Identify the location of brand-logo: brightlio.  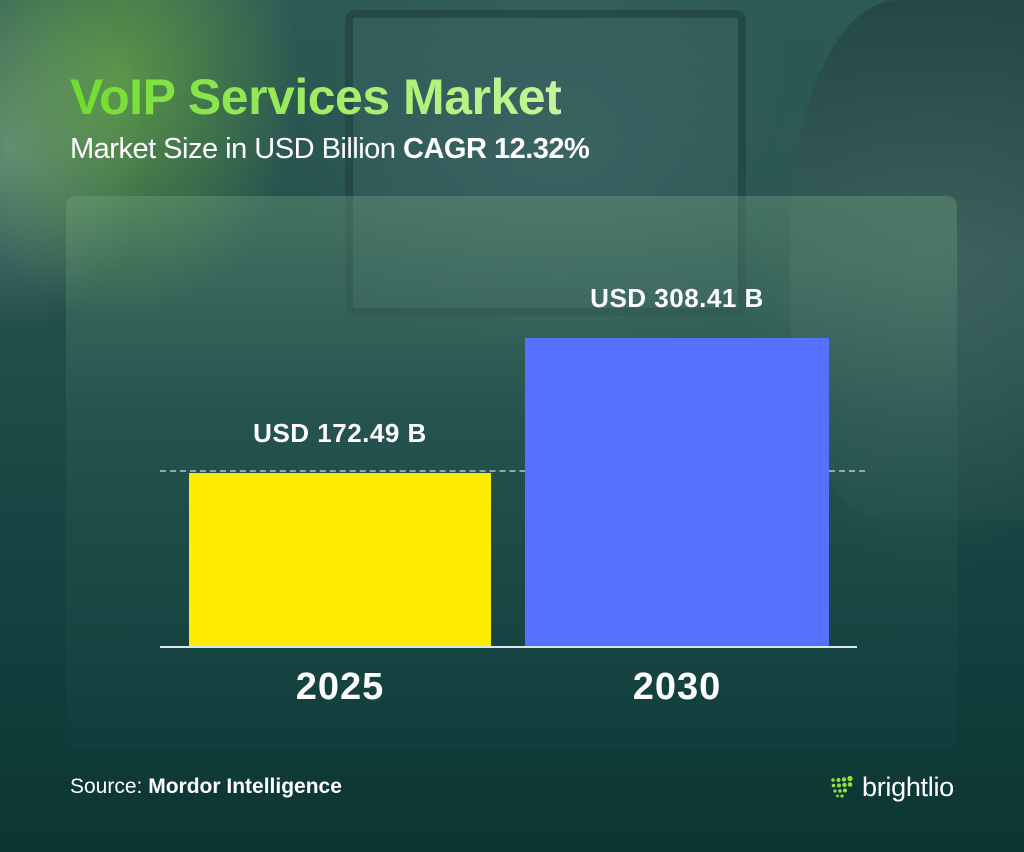
(892, 787).